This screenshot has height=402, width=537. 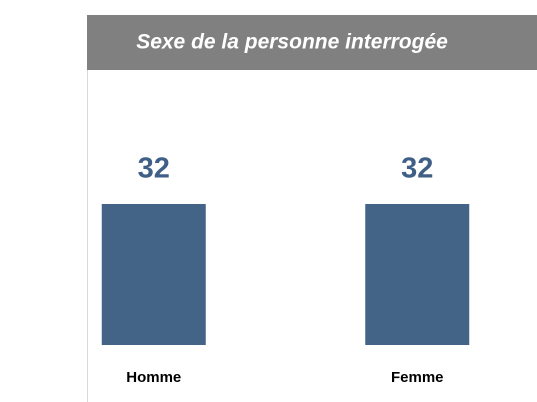 What do you see at coordinates (153, 377) in the screenshot?
I see `x-tick-label: Homme` at bounding box center [153, 377].